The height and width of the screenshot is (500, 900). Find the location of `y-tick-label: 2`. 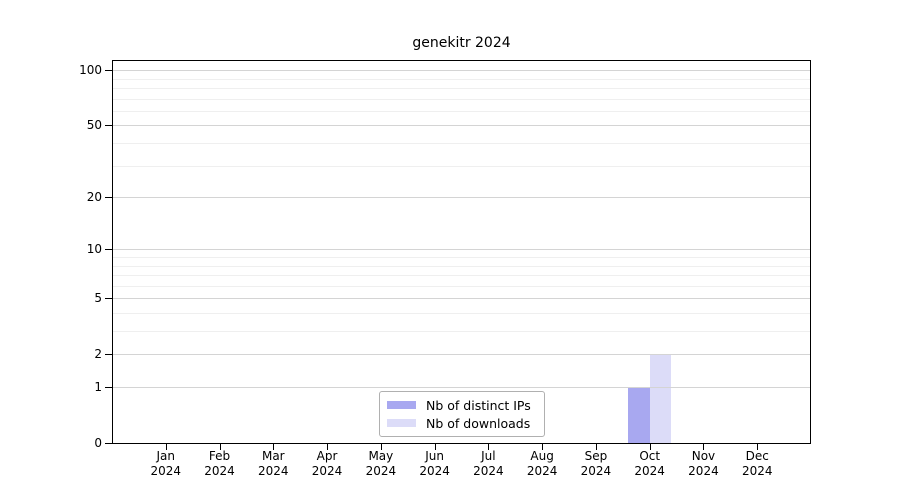

y-tick-label: 2 is located at coordinates (98, 354).